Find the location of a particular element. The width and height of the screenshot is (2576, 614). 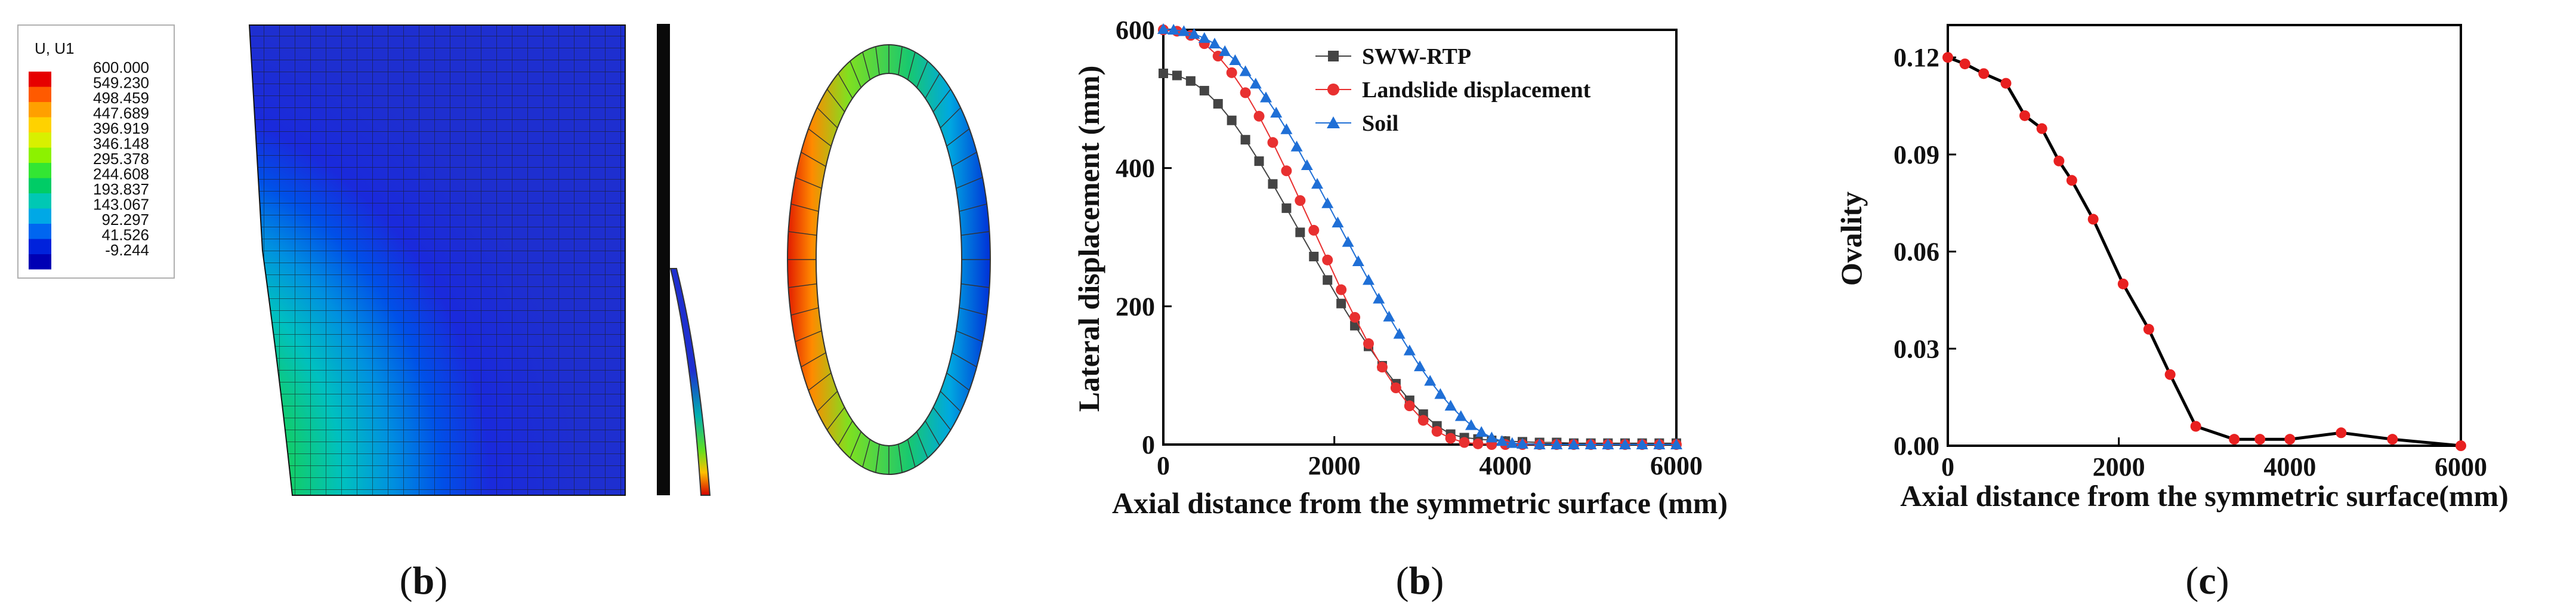

legend-label-landslide: Landslide displacement is located at coordinates (1476, 91).